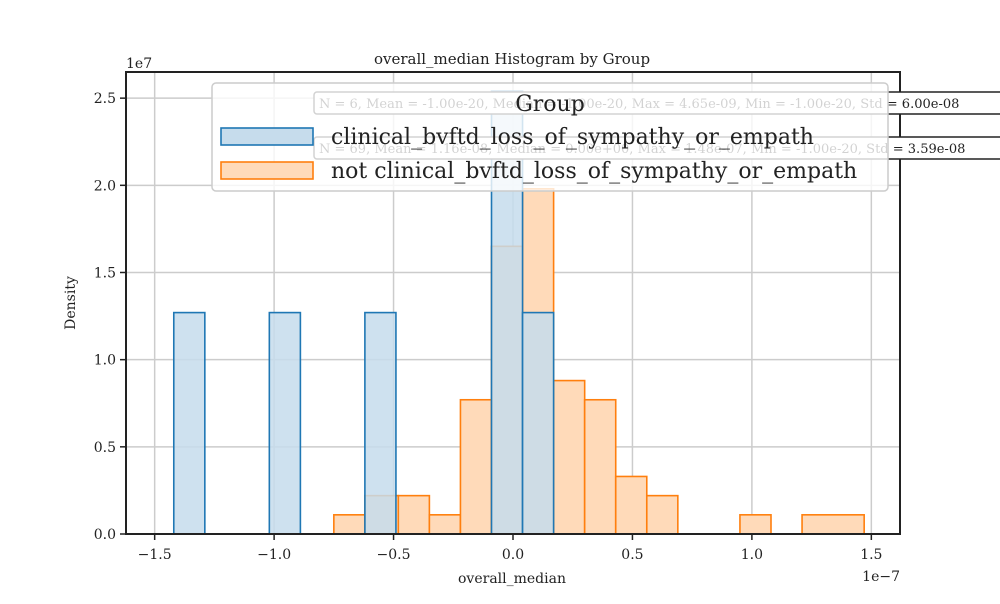 The width and height of the screenshot is (1000, 604). I want to click on y-tick-label: 1.0, so click(105, 361).